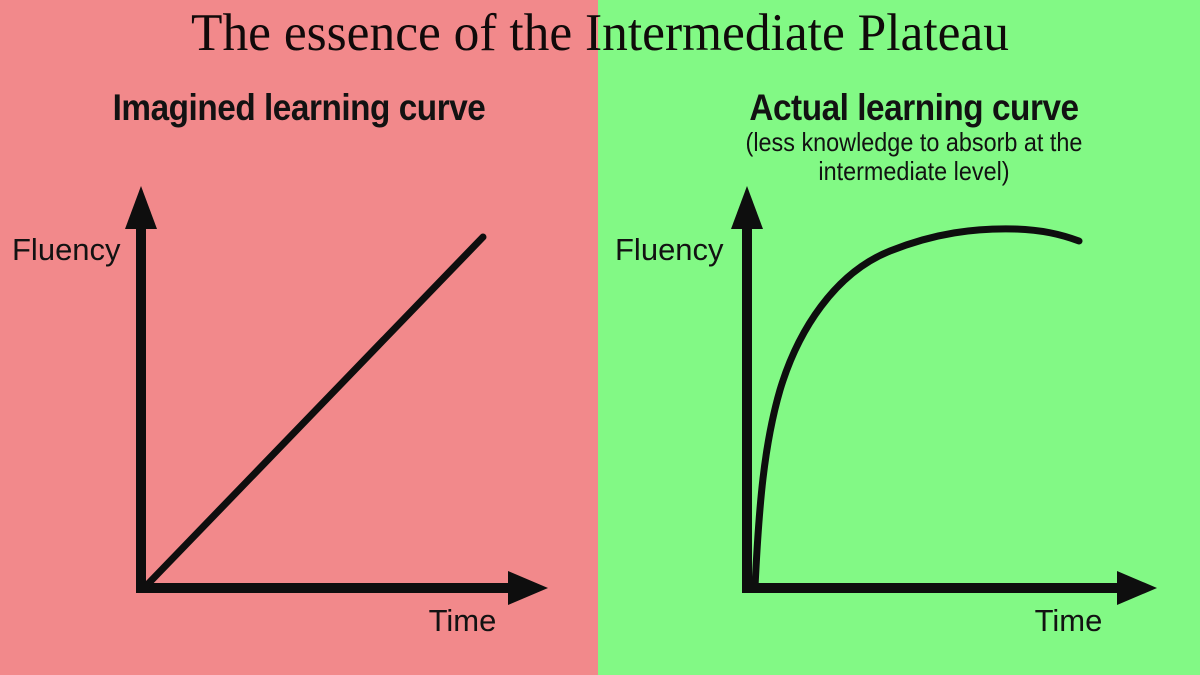 The height and width of the screenshot is (675, 1200). I want to click on imagined-x-axis-label: Time, so click(462, 620).